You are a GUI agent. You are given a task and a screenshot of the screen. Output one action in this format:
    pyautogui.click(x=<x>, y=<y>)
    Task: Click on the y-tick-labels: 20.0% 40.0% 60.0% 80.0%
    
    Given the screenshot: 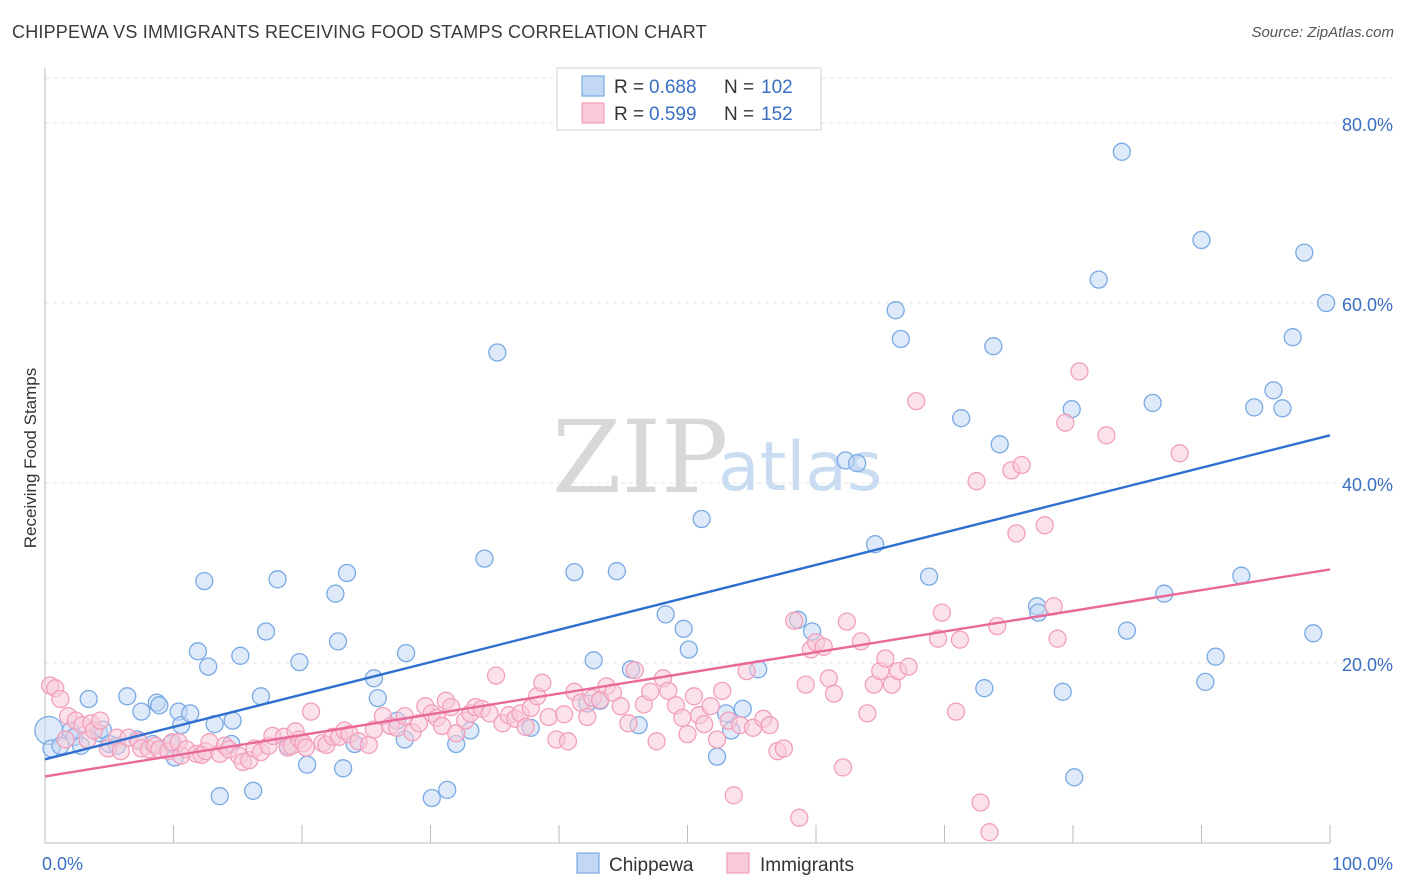 What is the action you would take?
    pyautogui.click(x=1367, y=395)
    